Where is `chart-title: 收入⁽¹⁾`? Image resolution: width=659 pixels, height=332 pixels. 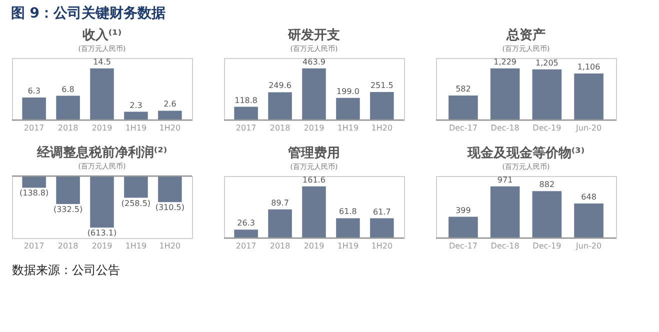
chart-title: 收入⁽¹⁾ is located at coordinates (102, 35).